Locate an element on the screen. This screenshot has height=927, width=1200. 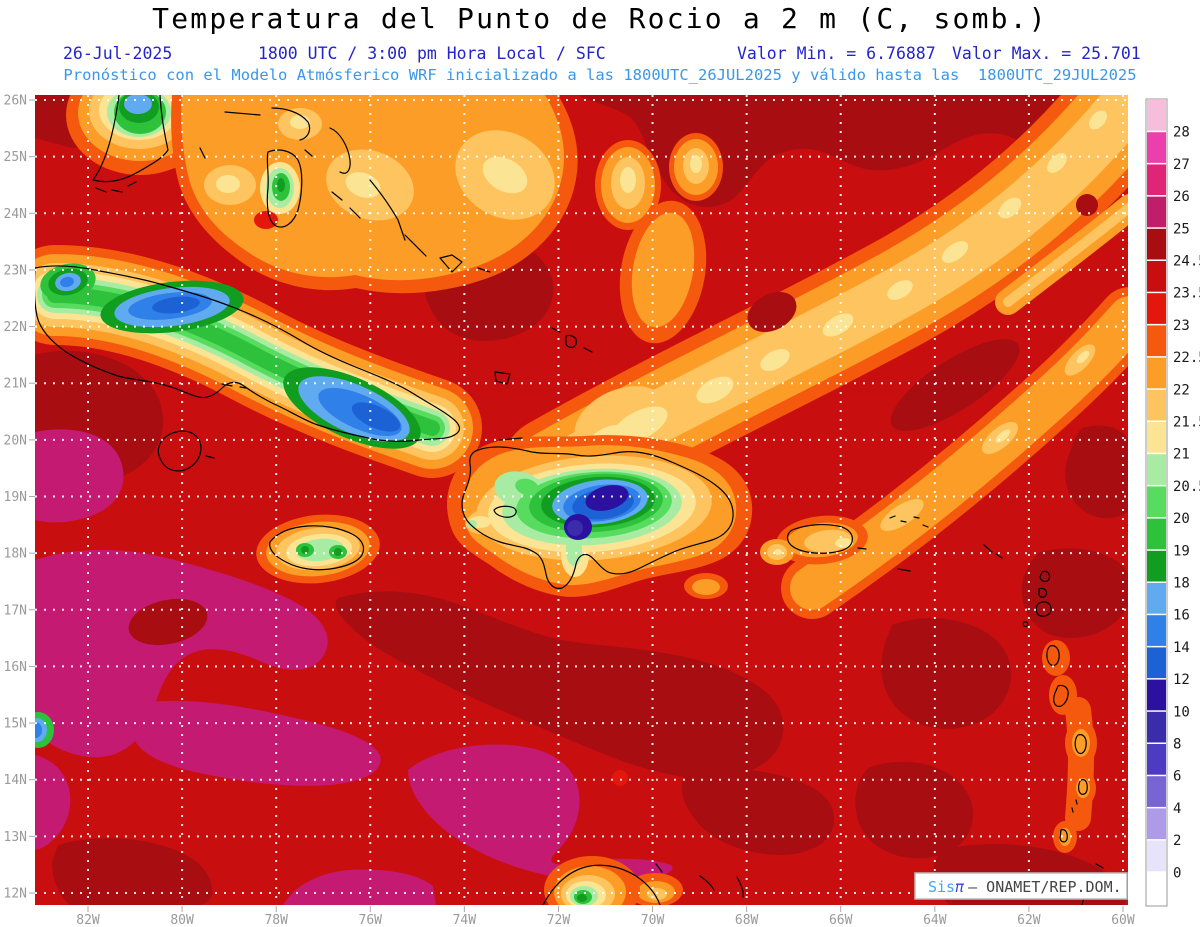
colorbar-label: 24.5 is located at coordinates (1186, 262).